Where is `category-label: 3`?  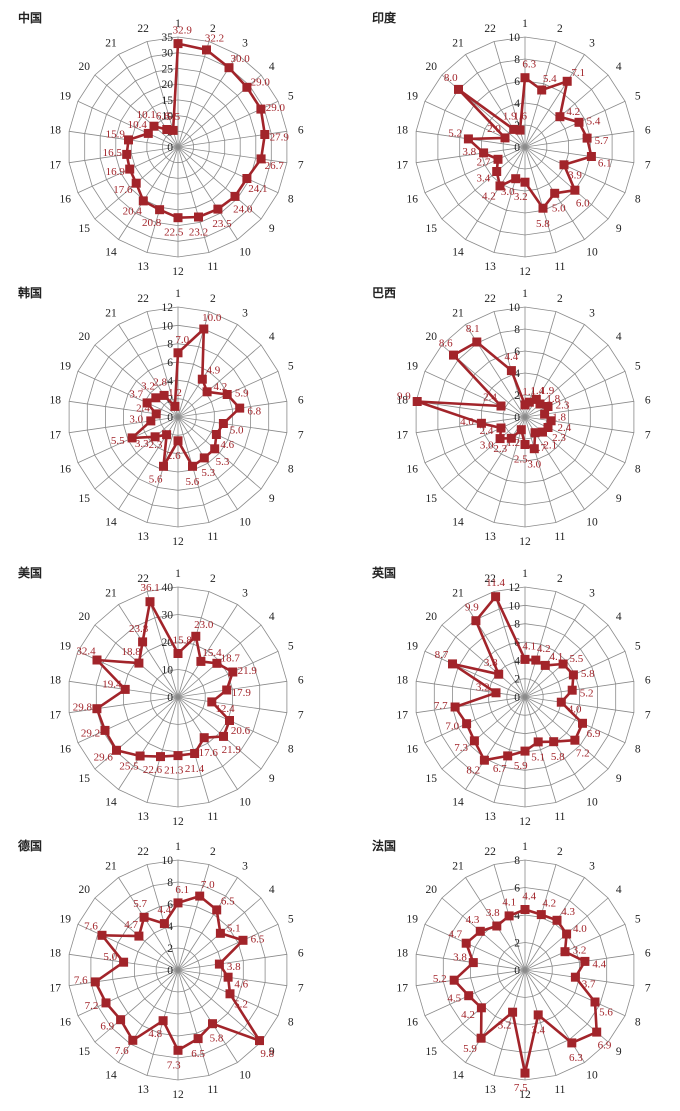
category-label: 3 is located at coordinates (592, 44).